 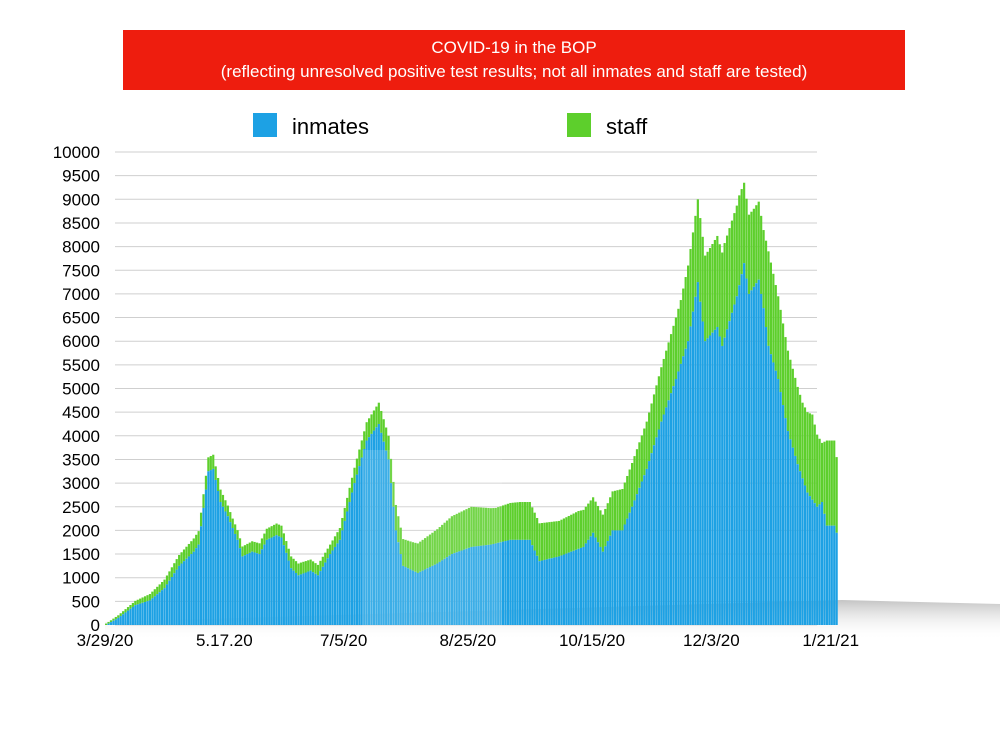 I want to click on y-tick-label: 0, so click(x=95, y=625).